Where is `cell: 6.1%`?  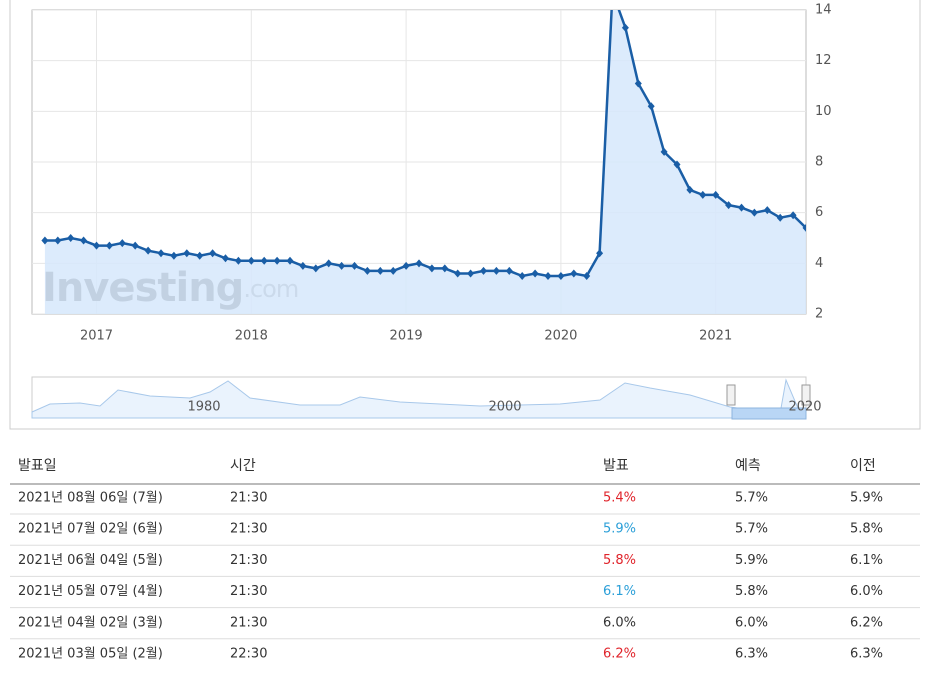 cell: 6.1% is located at coordinates (866, 560).